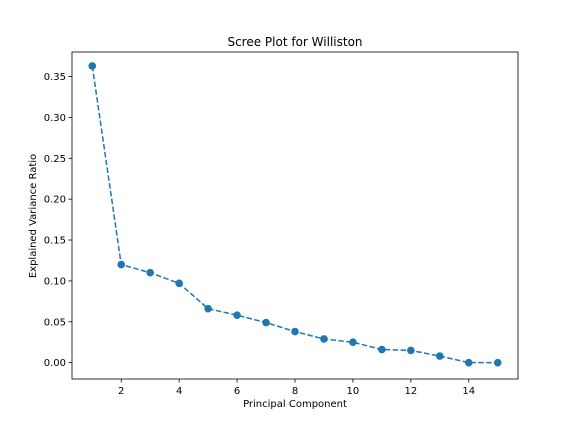  What do you see at coordinates (55, 241) in the screenshot?
I see `y-tick-label: 0.15` at bounding box center [55, 241].